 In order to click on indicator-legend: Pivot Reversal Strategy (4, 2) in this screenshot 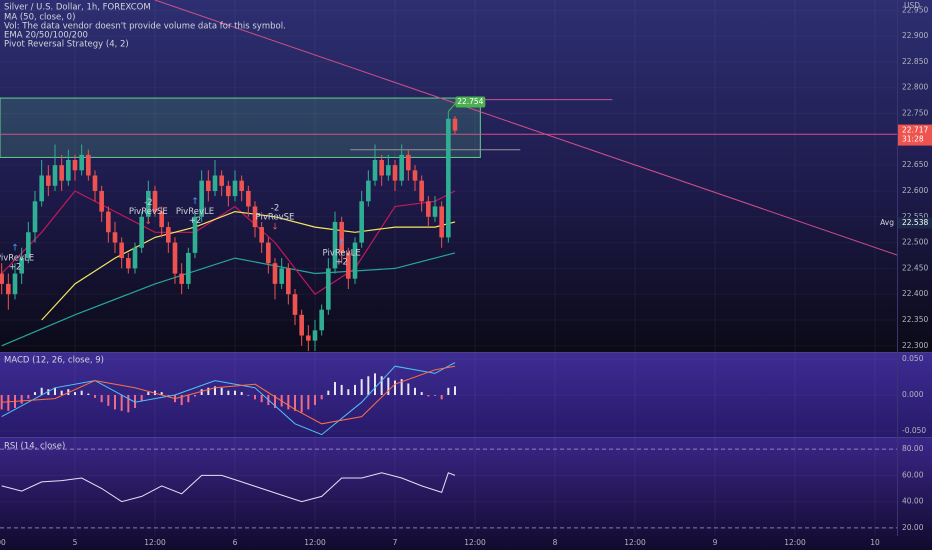, I will do `click(66, 45)`.